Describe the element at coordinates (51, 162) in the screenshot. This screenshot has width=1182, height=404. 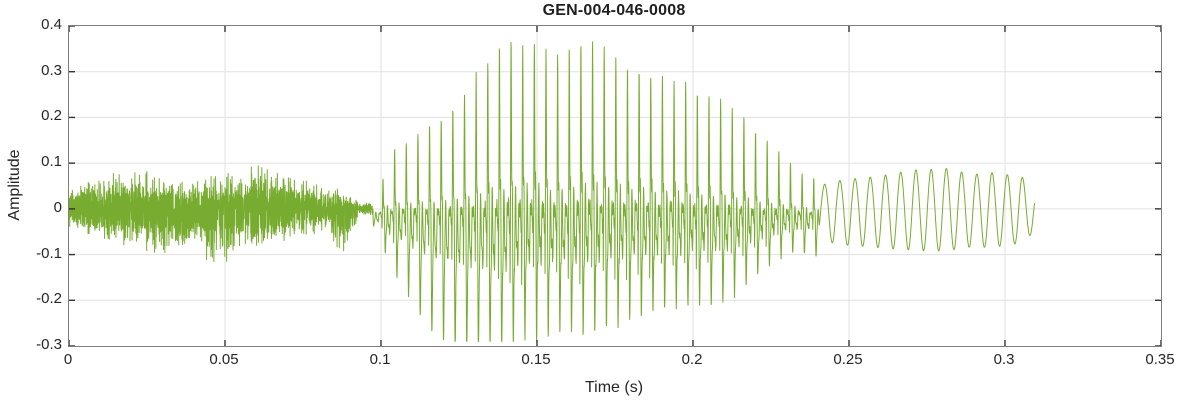
I see `y-tick-label: 0.1` at that location.